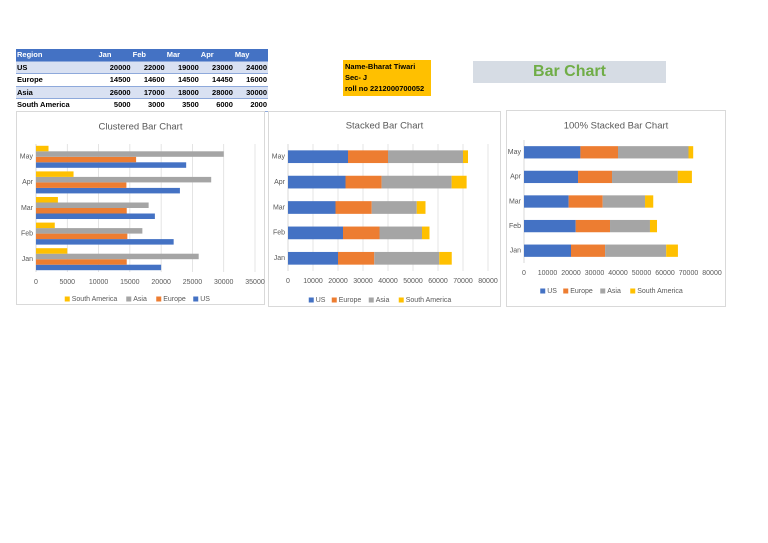 This screenshot has width=768, height=543. Describe the element at coordinates (114, 92) in the screenshot. I see `table-cell: 26000` at that location.